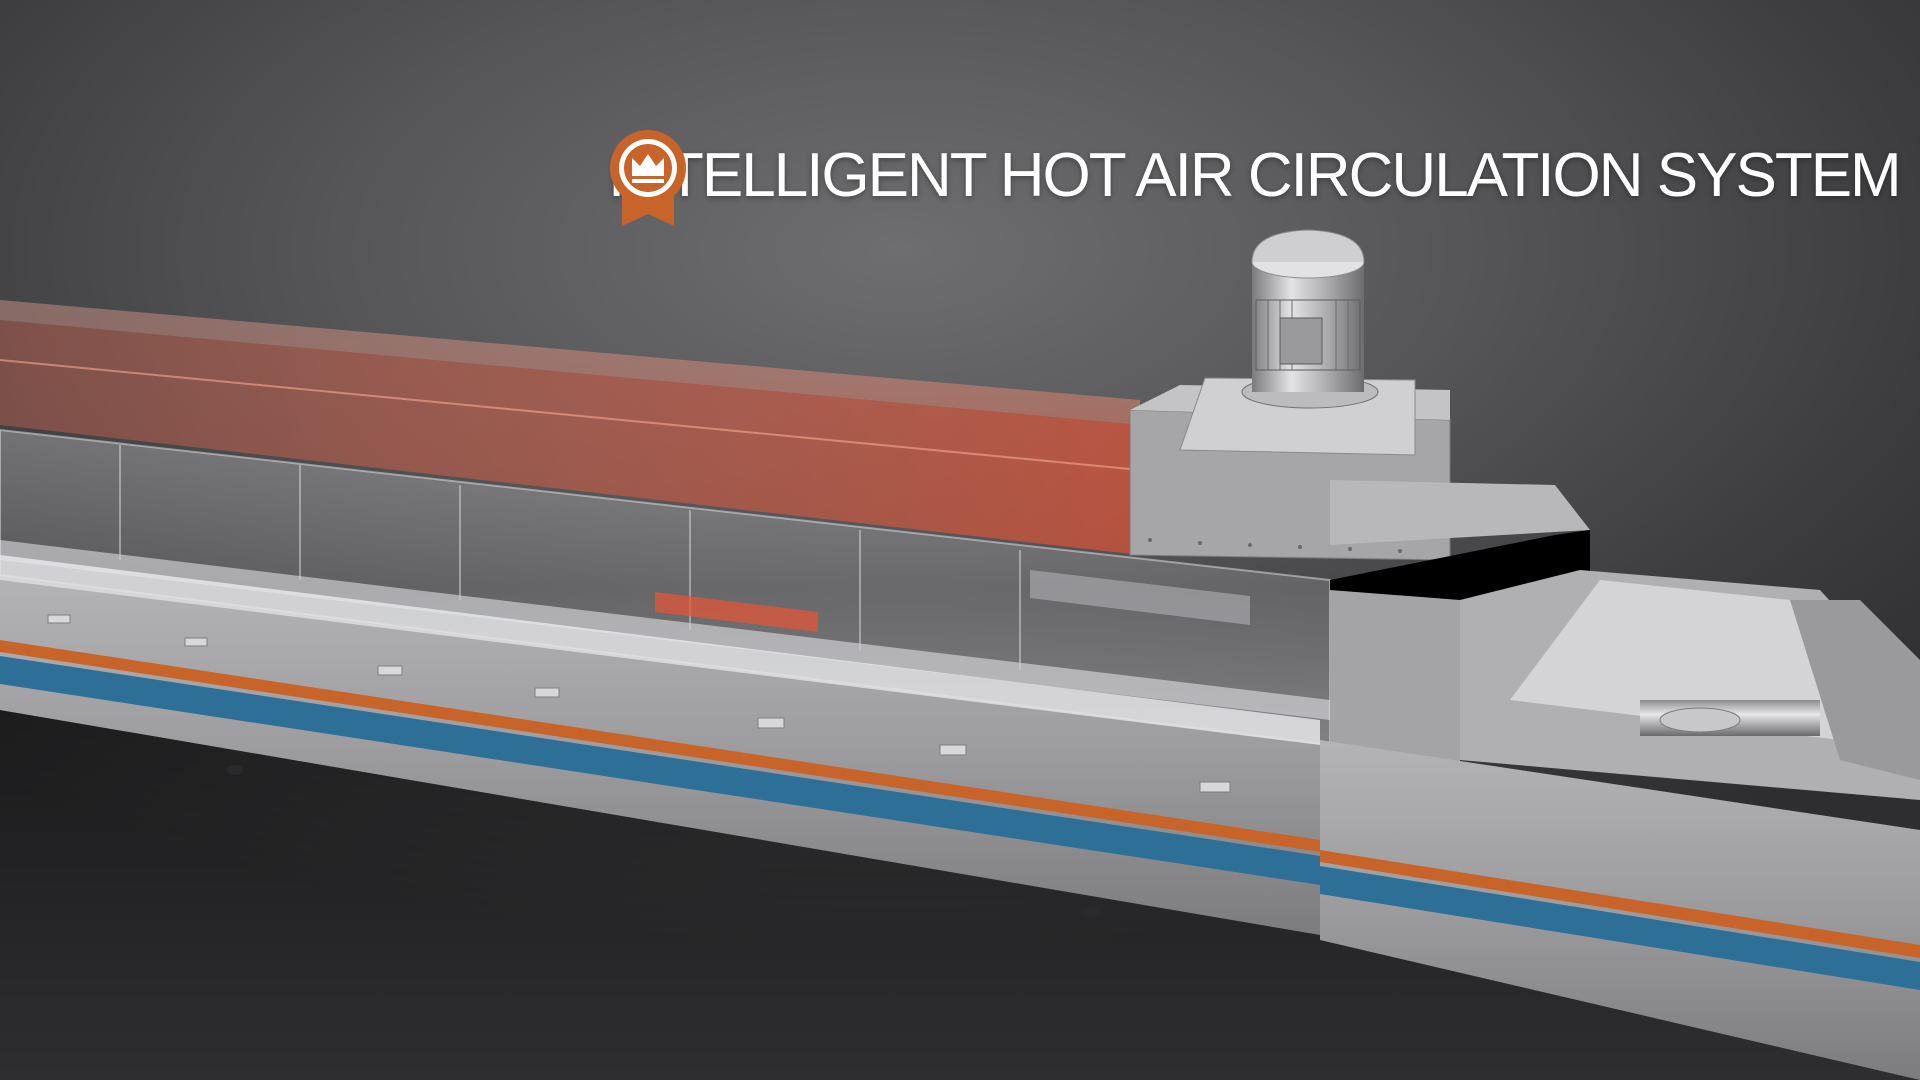 This screenshot has width=1920, height=1080. Describe the element at coordinates (570, 362) in the screenshot. I see `heat-duct-top` at that location.